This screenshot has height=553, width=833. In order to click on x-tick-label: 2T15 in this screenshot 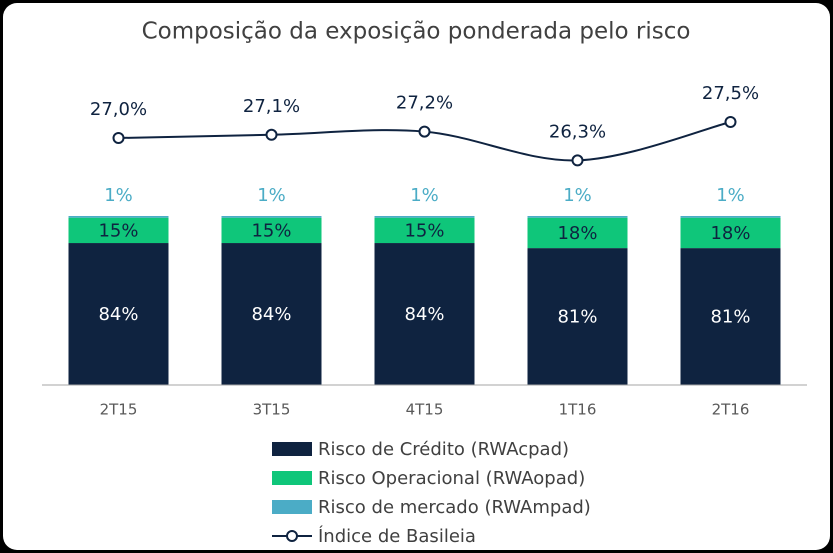, I will do `click(119, 410)`.